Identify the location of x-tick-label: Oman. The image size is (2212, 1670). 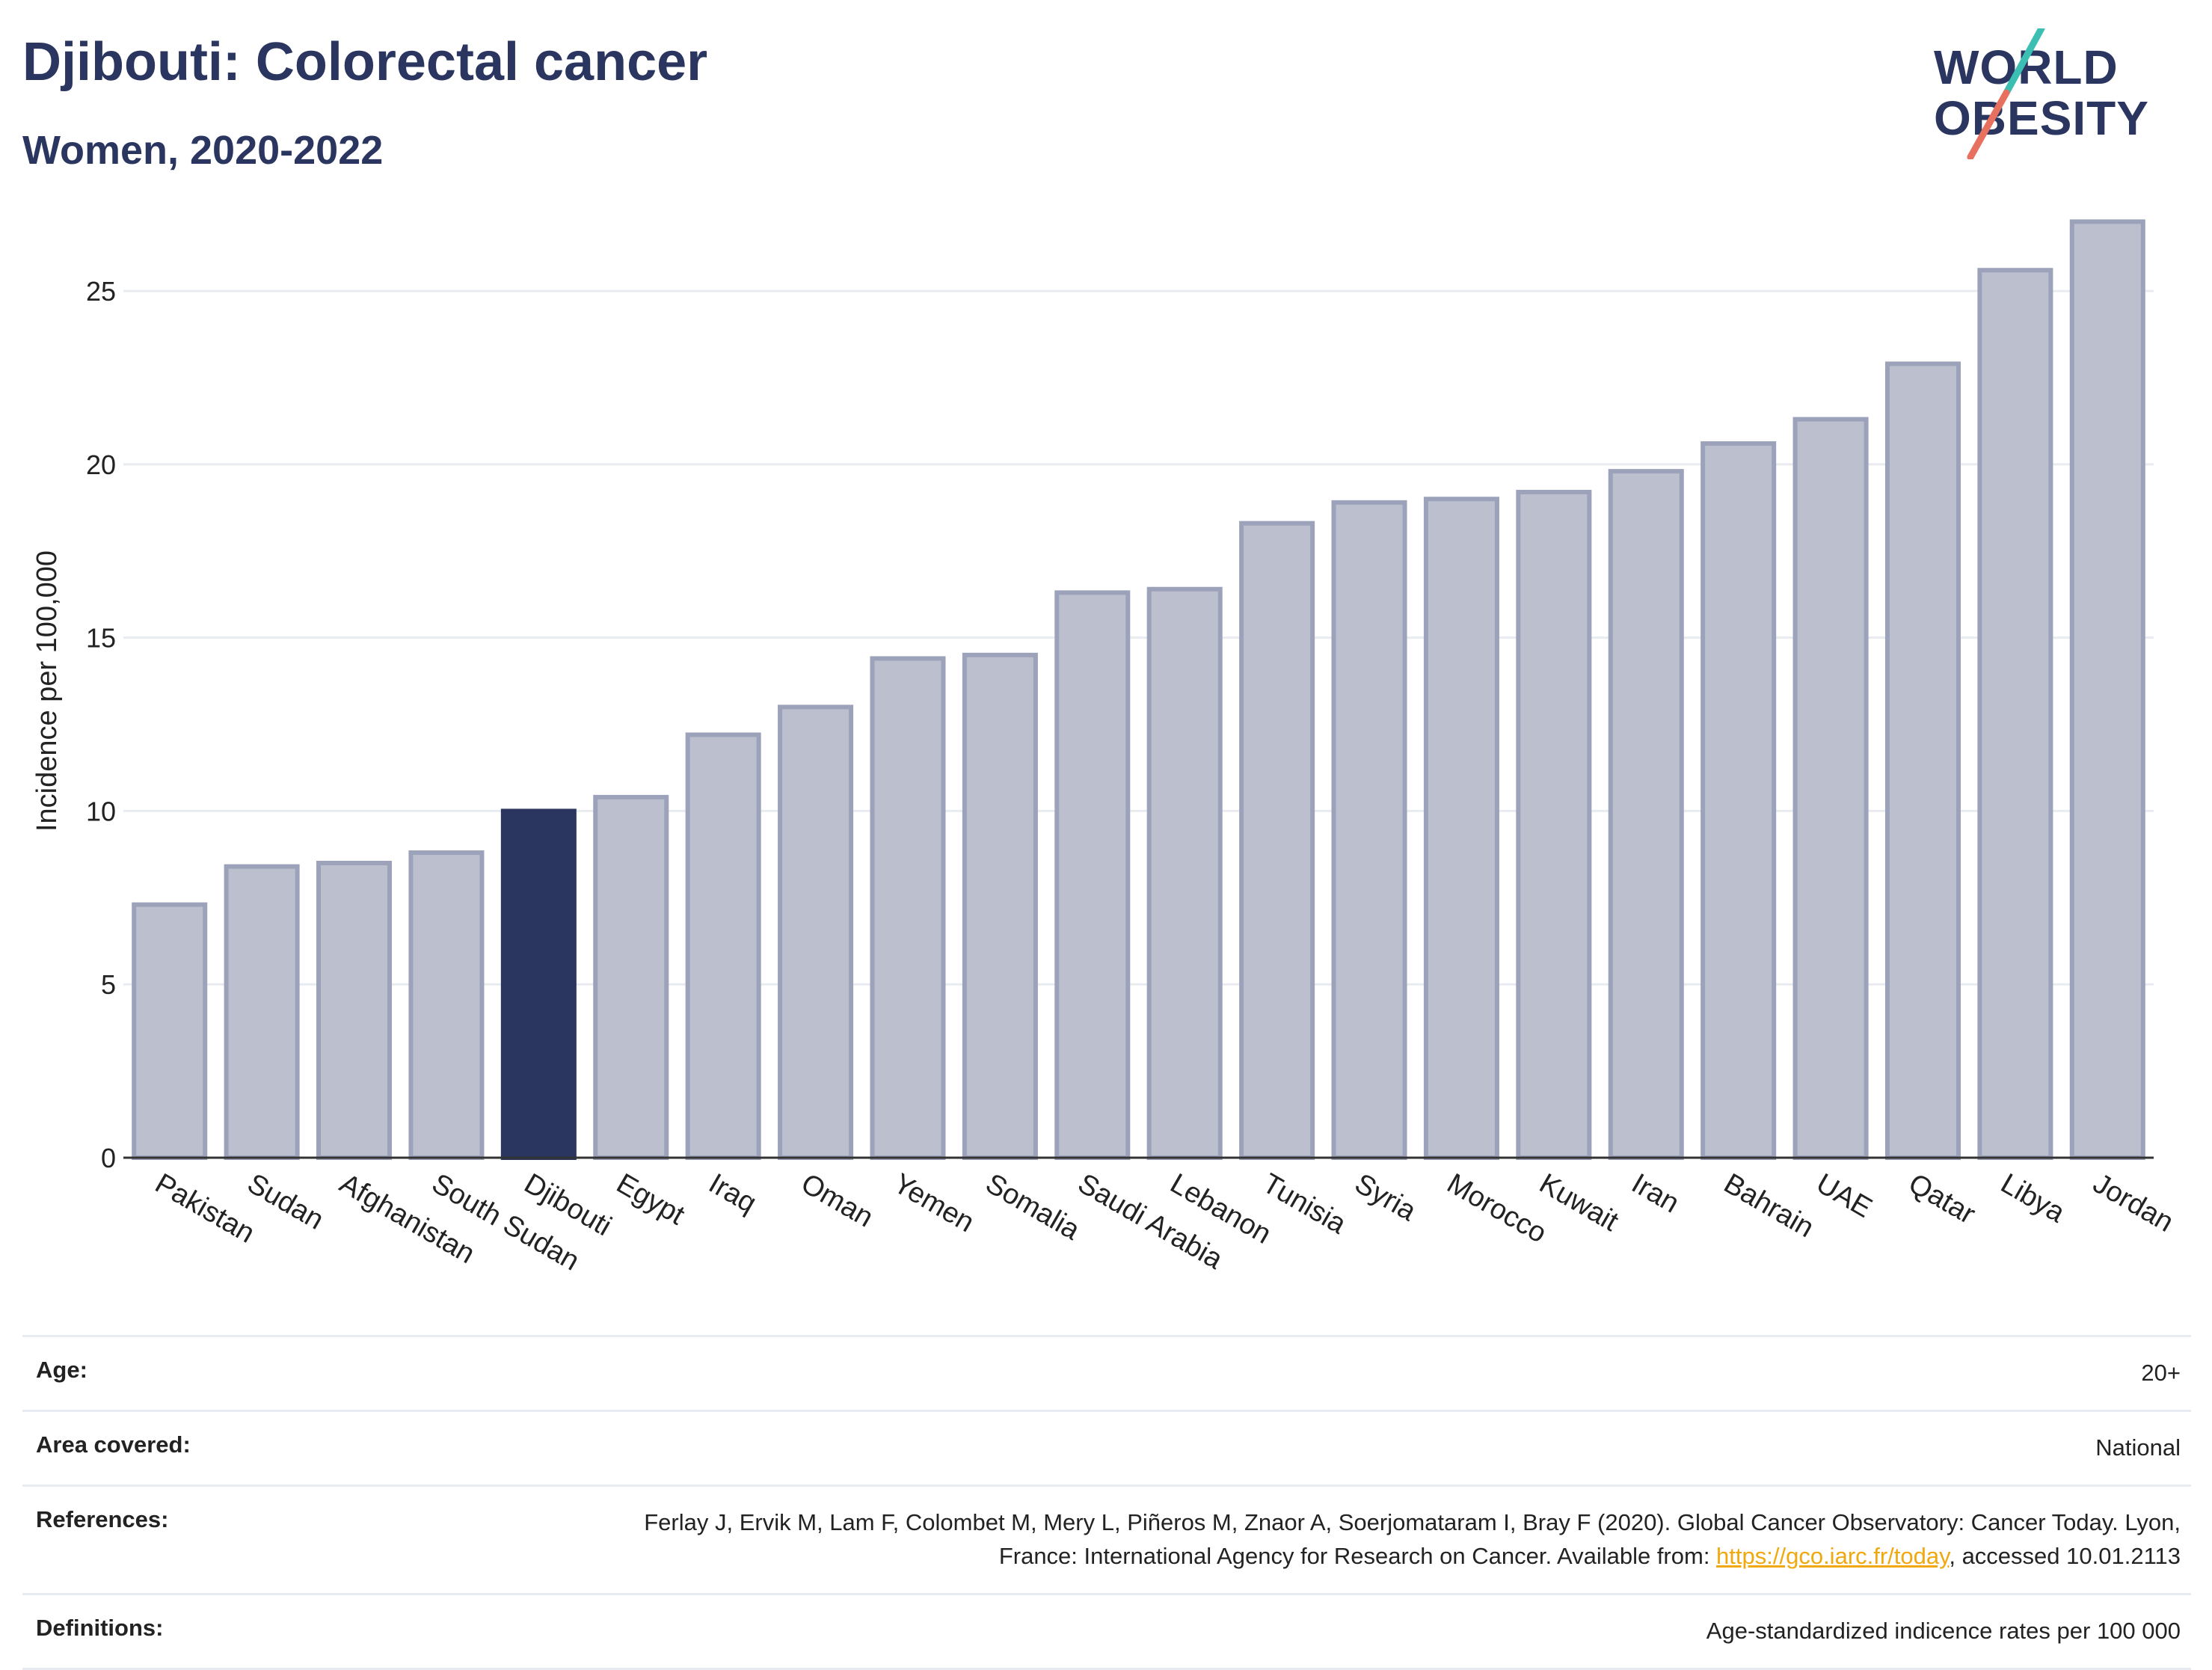
(837, 1200).